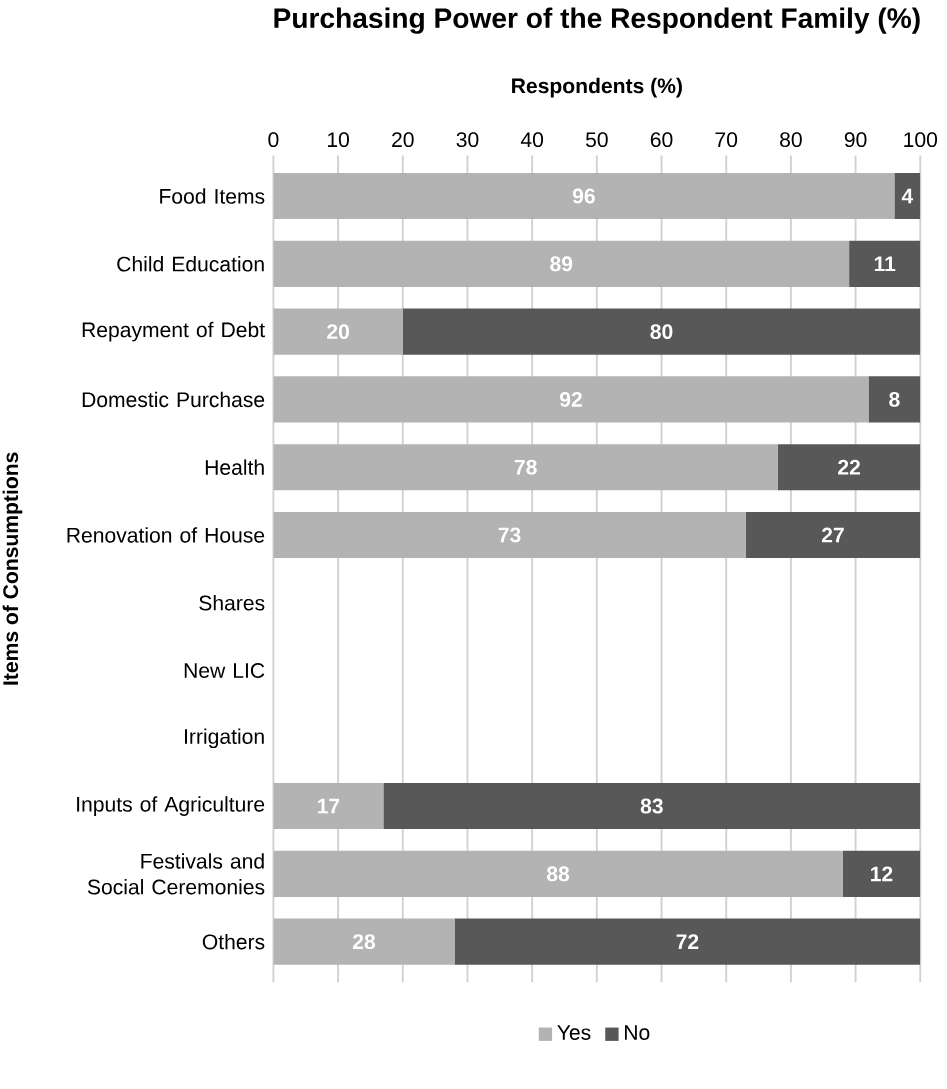 Image resolution: width=947 pixels, height=1089 pixels. What do you see at coordinates (173, 331) in the screenshot?
I see `y-tick-label: Repayment of Debt` at bounding box center [173, 331].